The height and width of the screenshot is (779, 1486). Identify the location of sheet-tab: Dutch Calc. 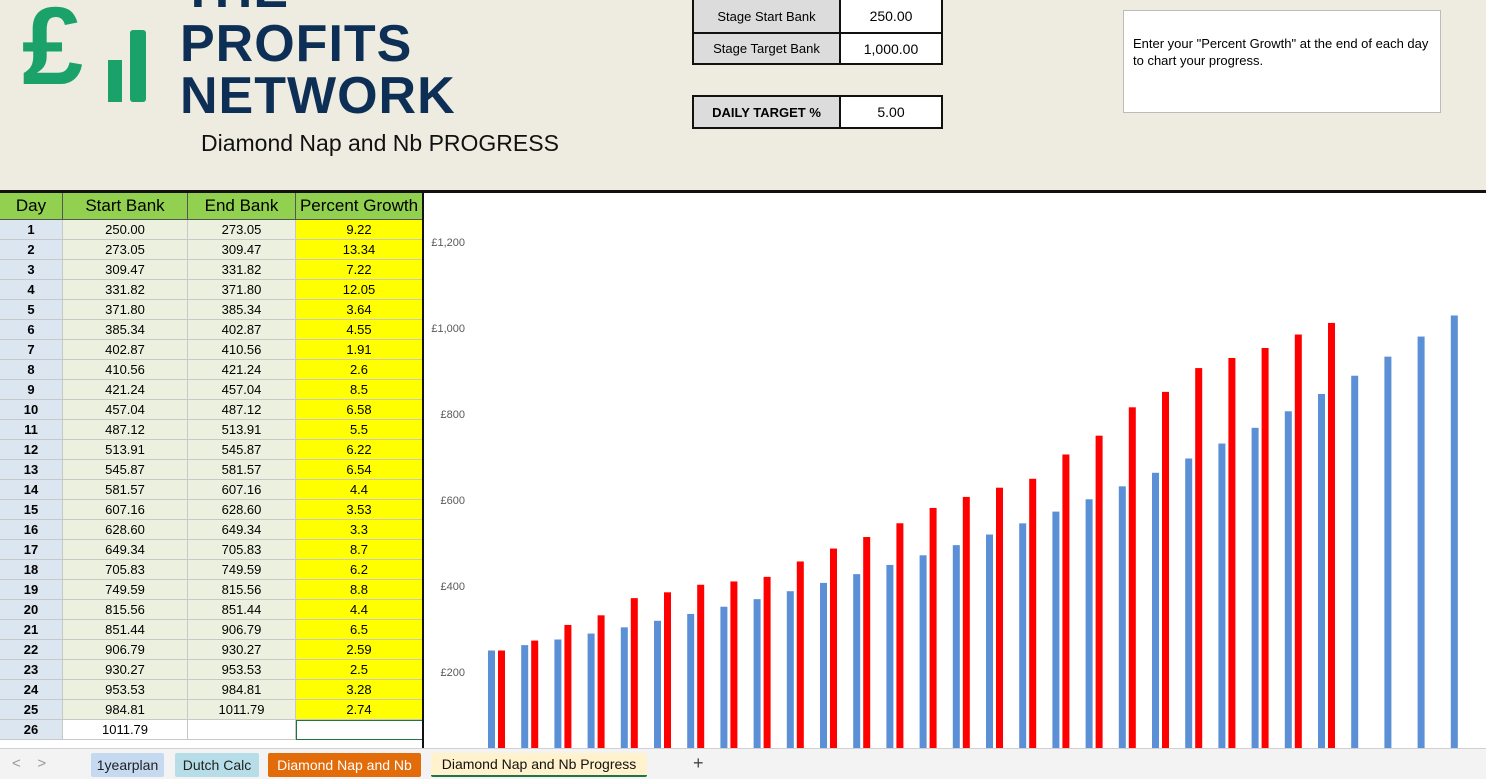
(217, 765).